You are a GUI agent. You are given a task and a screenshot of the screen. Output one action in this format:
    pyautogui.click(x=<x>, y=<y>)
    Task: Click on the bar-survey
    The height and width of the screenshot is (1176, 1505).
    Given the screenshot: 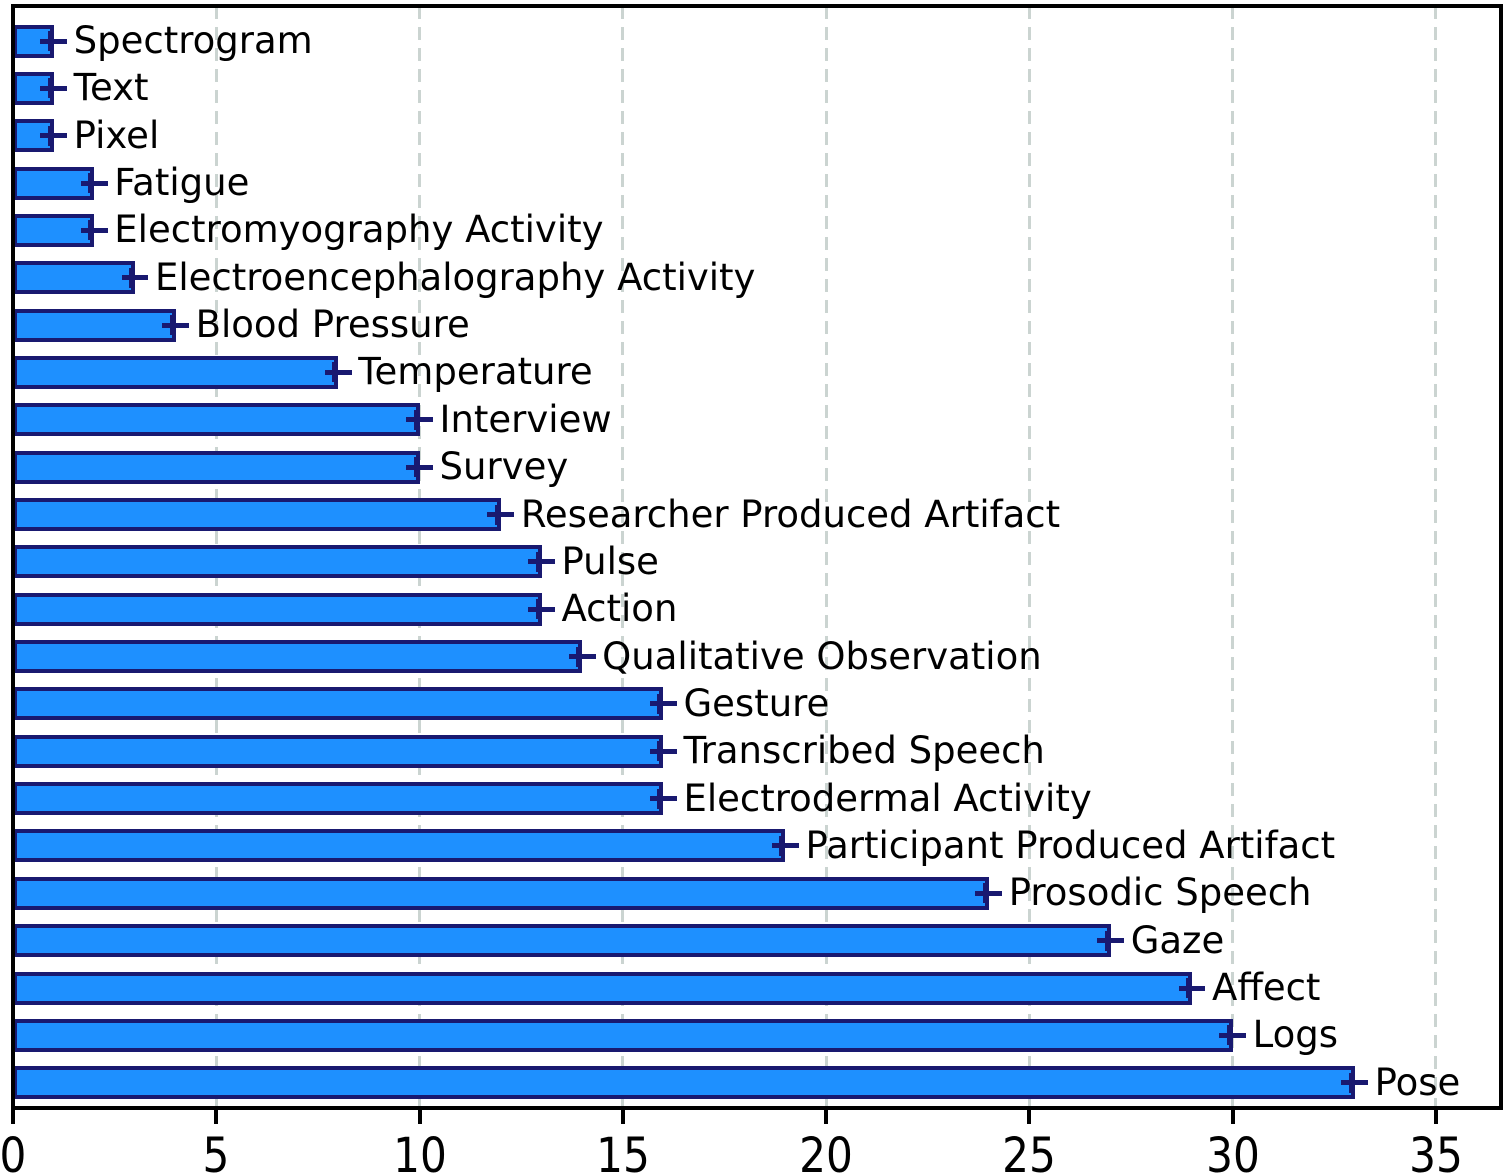 What is the action you would take?
    pyautogui.click(x=216, y=467)
    